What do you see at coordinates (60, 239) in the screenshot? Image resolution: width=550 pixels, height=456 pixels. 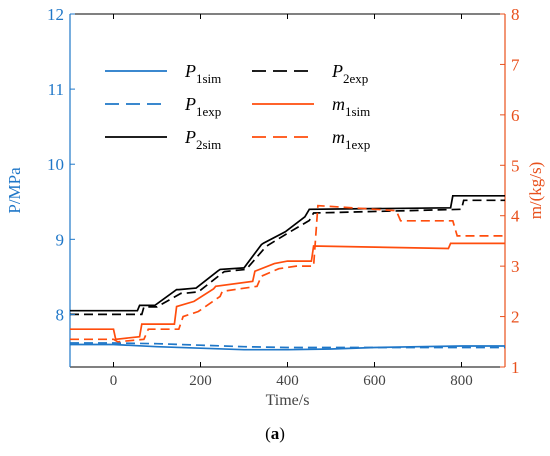 I see `left-y-tick-label: 9` at bounding box center [60, 239].